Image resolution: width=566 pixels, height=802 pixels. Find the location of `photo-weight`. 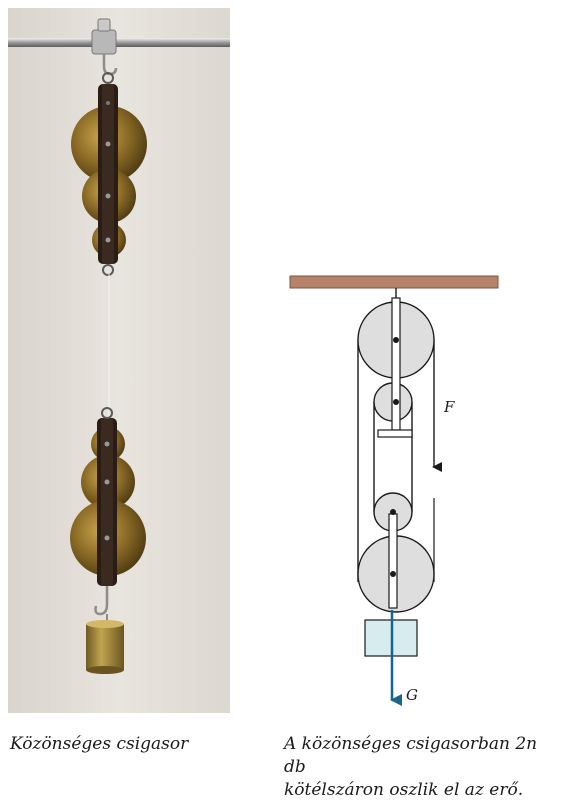

photo-weight is located at coordinates (105, 647).